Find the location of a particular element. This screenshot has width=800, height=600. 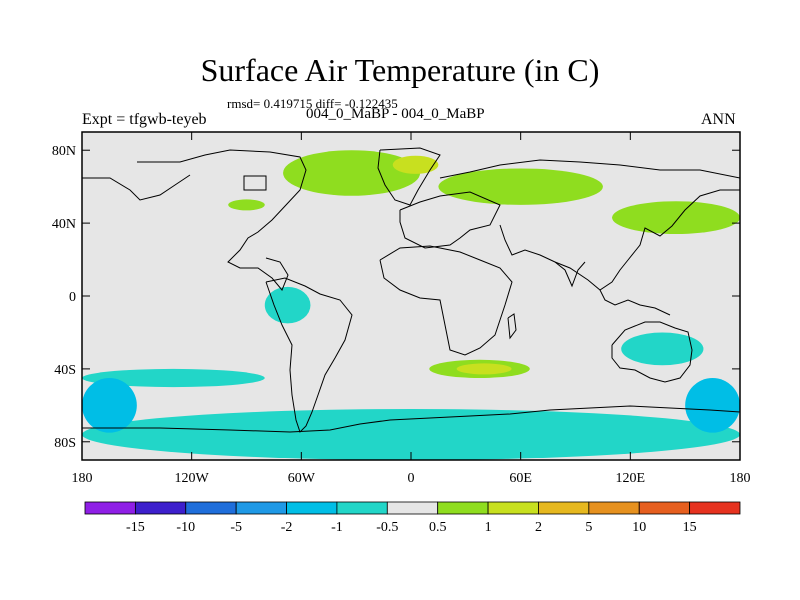

lat-tick-label: 40N is located at coordinates (64, 224).